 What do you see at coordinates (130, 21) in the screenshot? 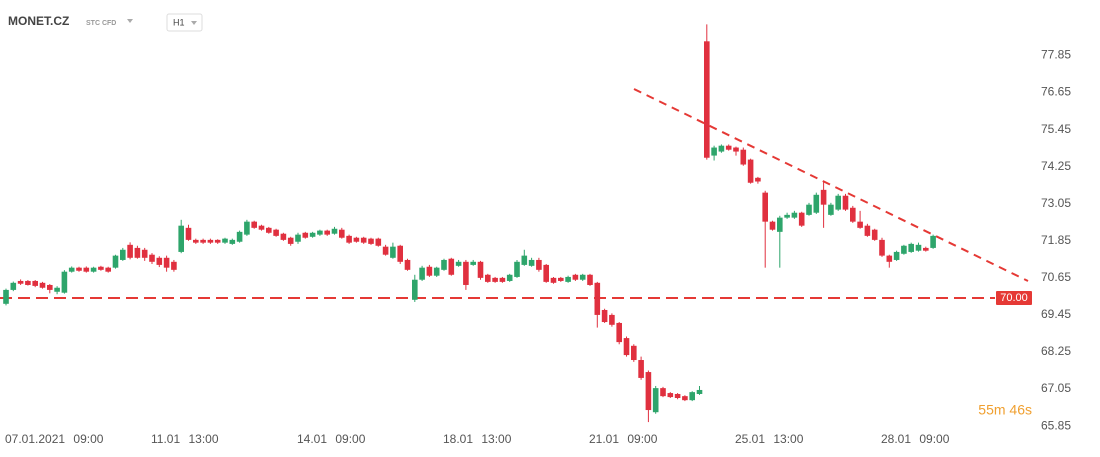
I see `dropdown-arrow` at bounding box center [130, 21].